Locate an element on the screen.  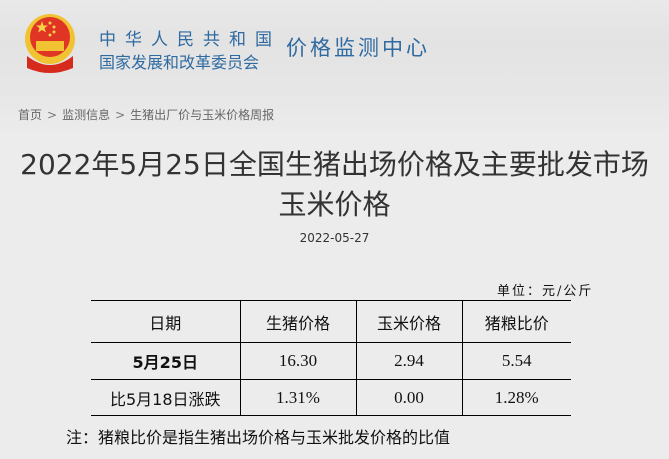
row-change-label: 比5月18日涨跌 is located at coordinates (165, 397).